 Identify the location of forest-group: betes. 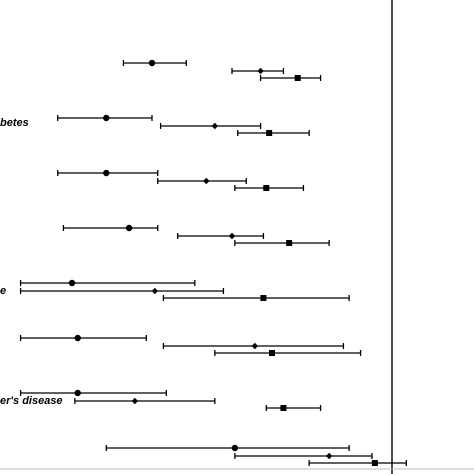
(155, 125).